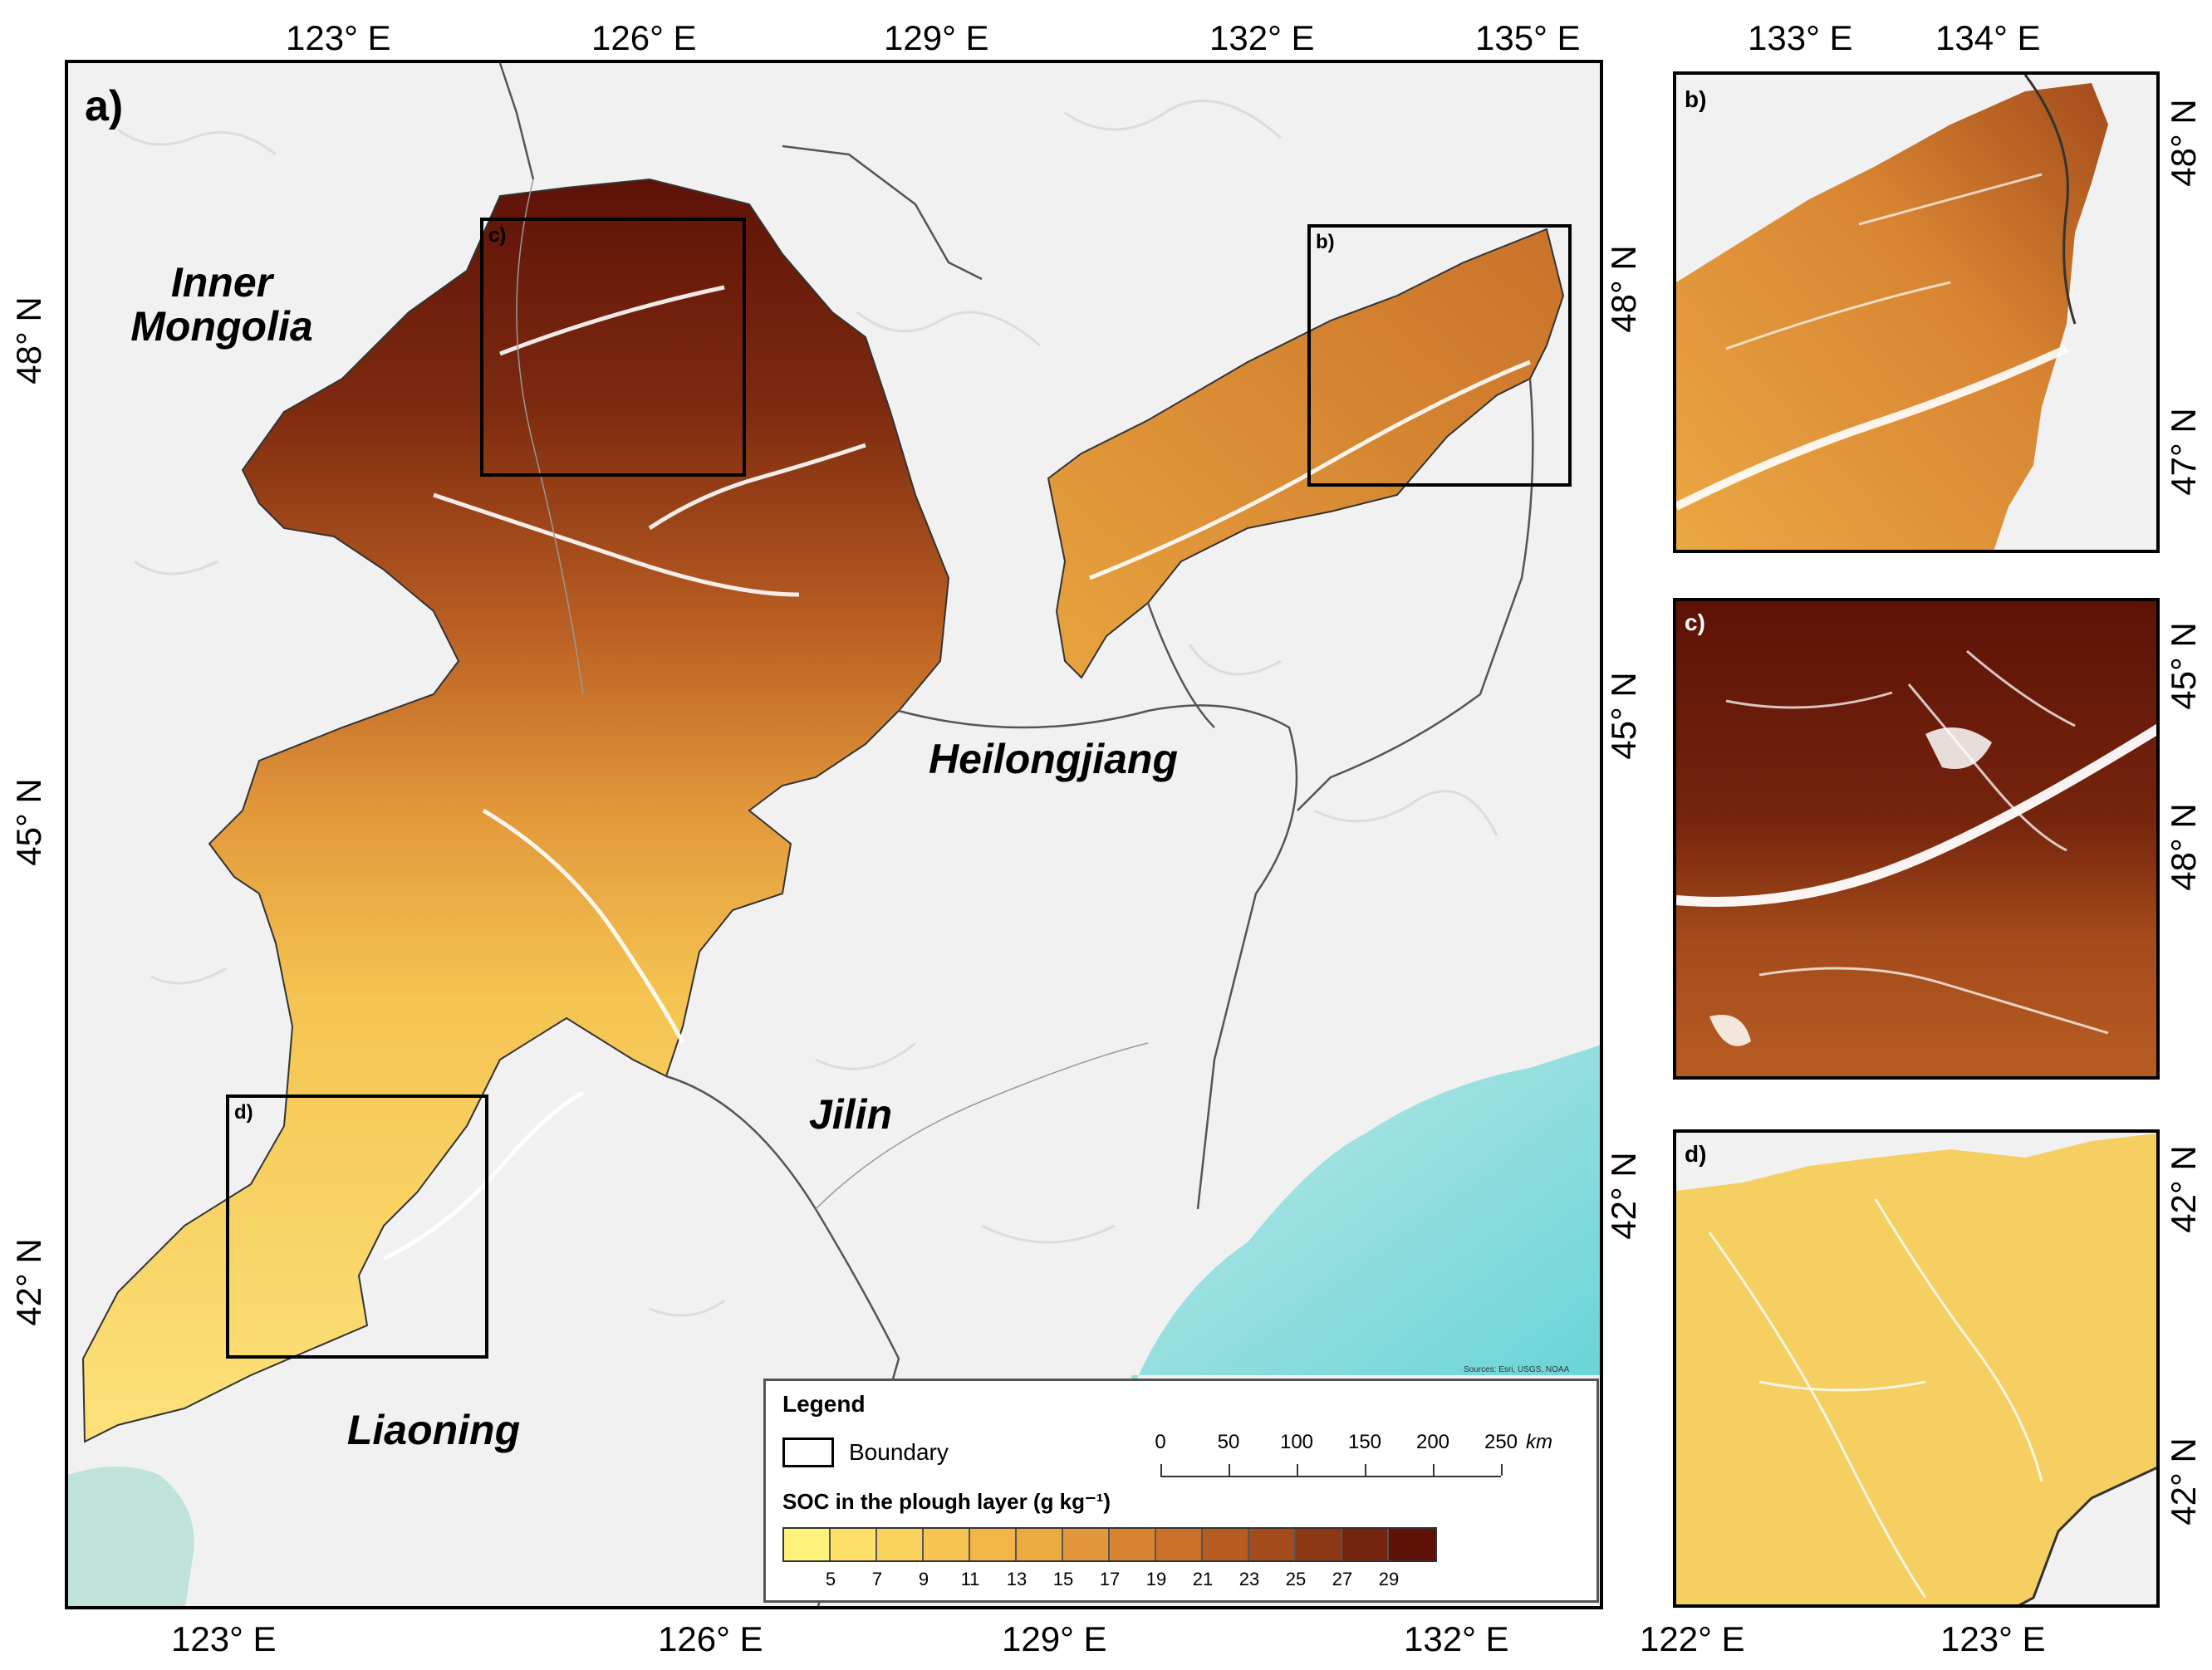 The image size is (2212, 1670). I want to click on main-top-tick-2: 129° E, so click(936, 37).